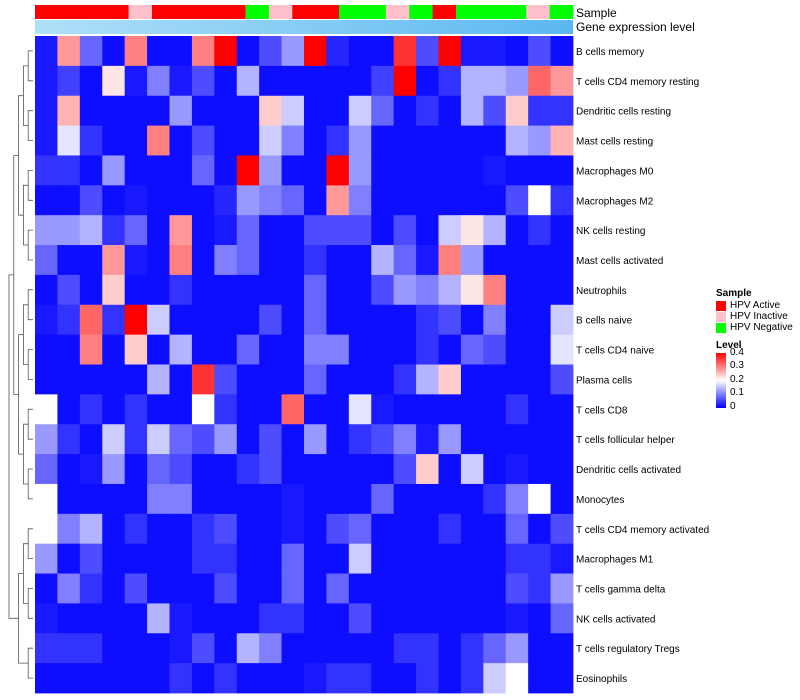 The height and width of the screenshot is (700, 800). I want to click on sample-legend-items: HPV Active HPV Inactive HPV Negative, so click(754, 316).